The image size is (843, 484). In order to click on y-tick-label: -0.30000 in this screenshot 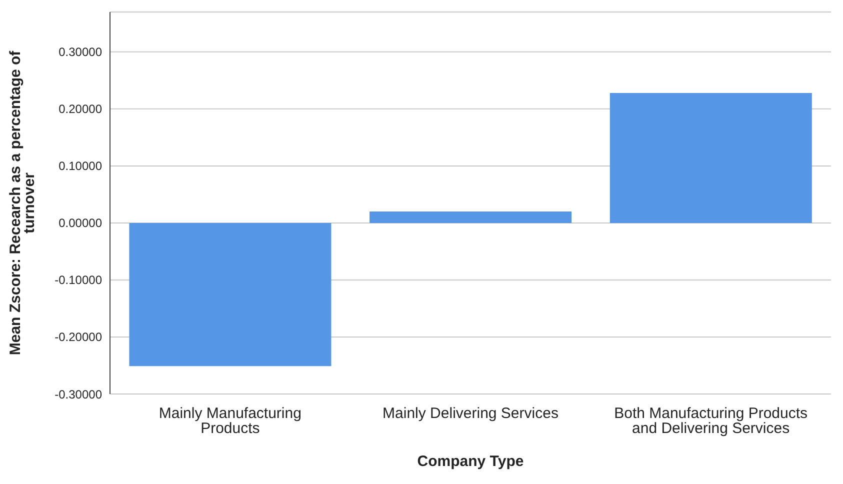, I will do `click(78, 394)`.